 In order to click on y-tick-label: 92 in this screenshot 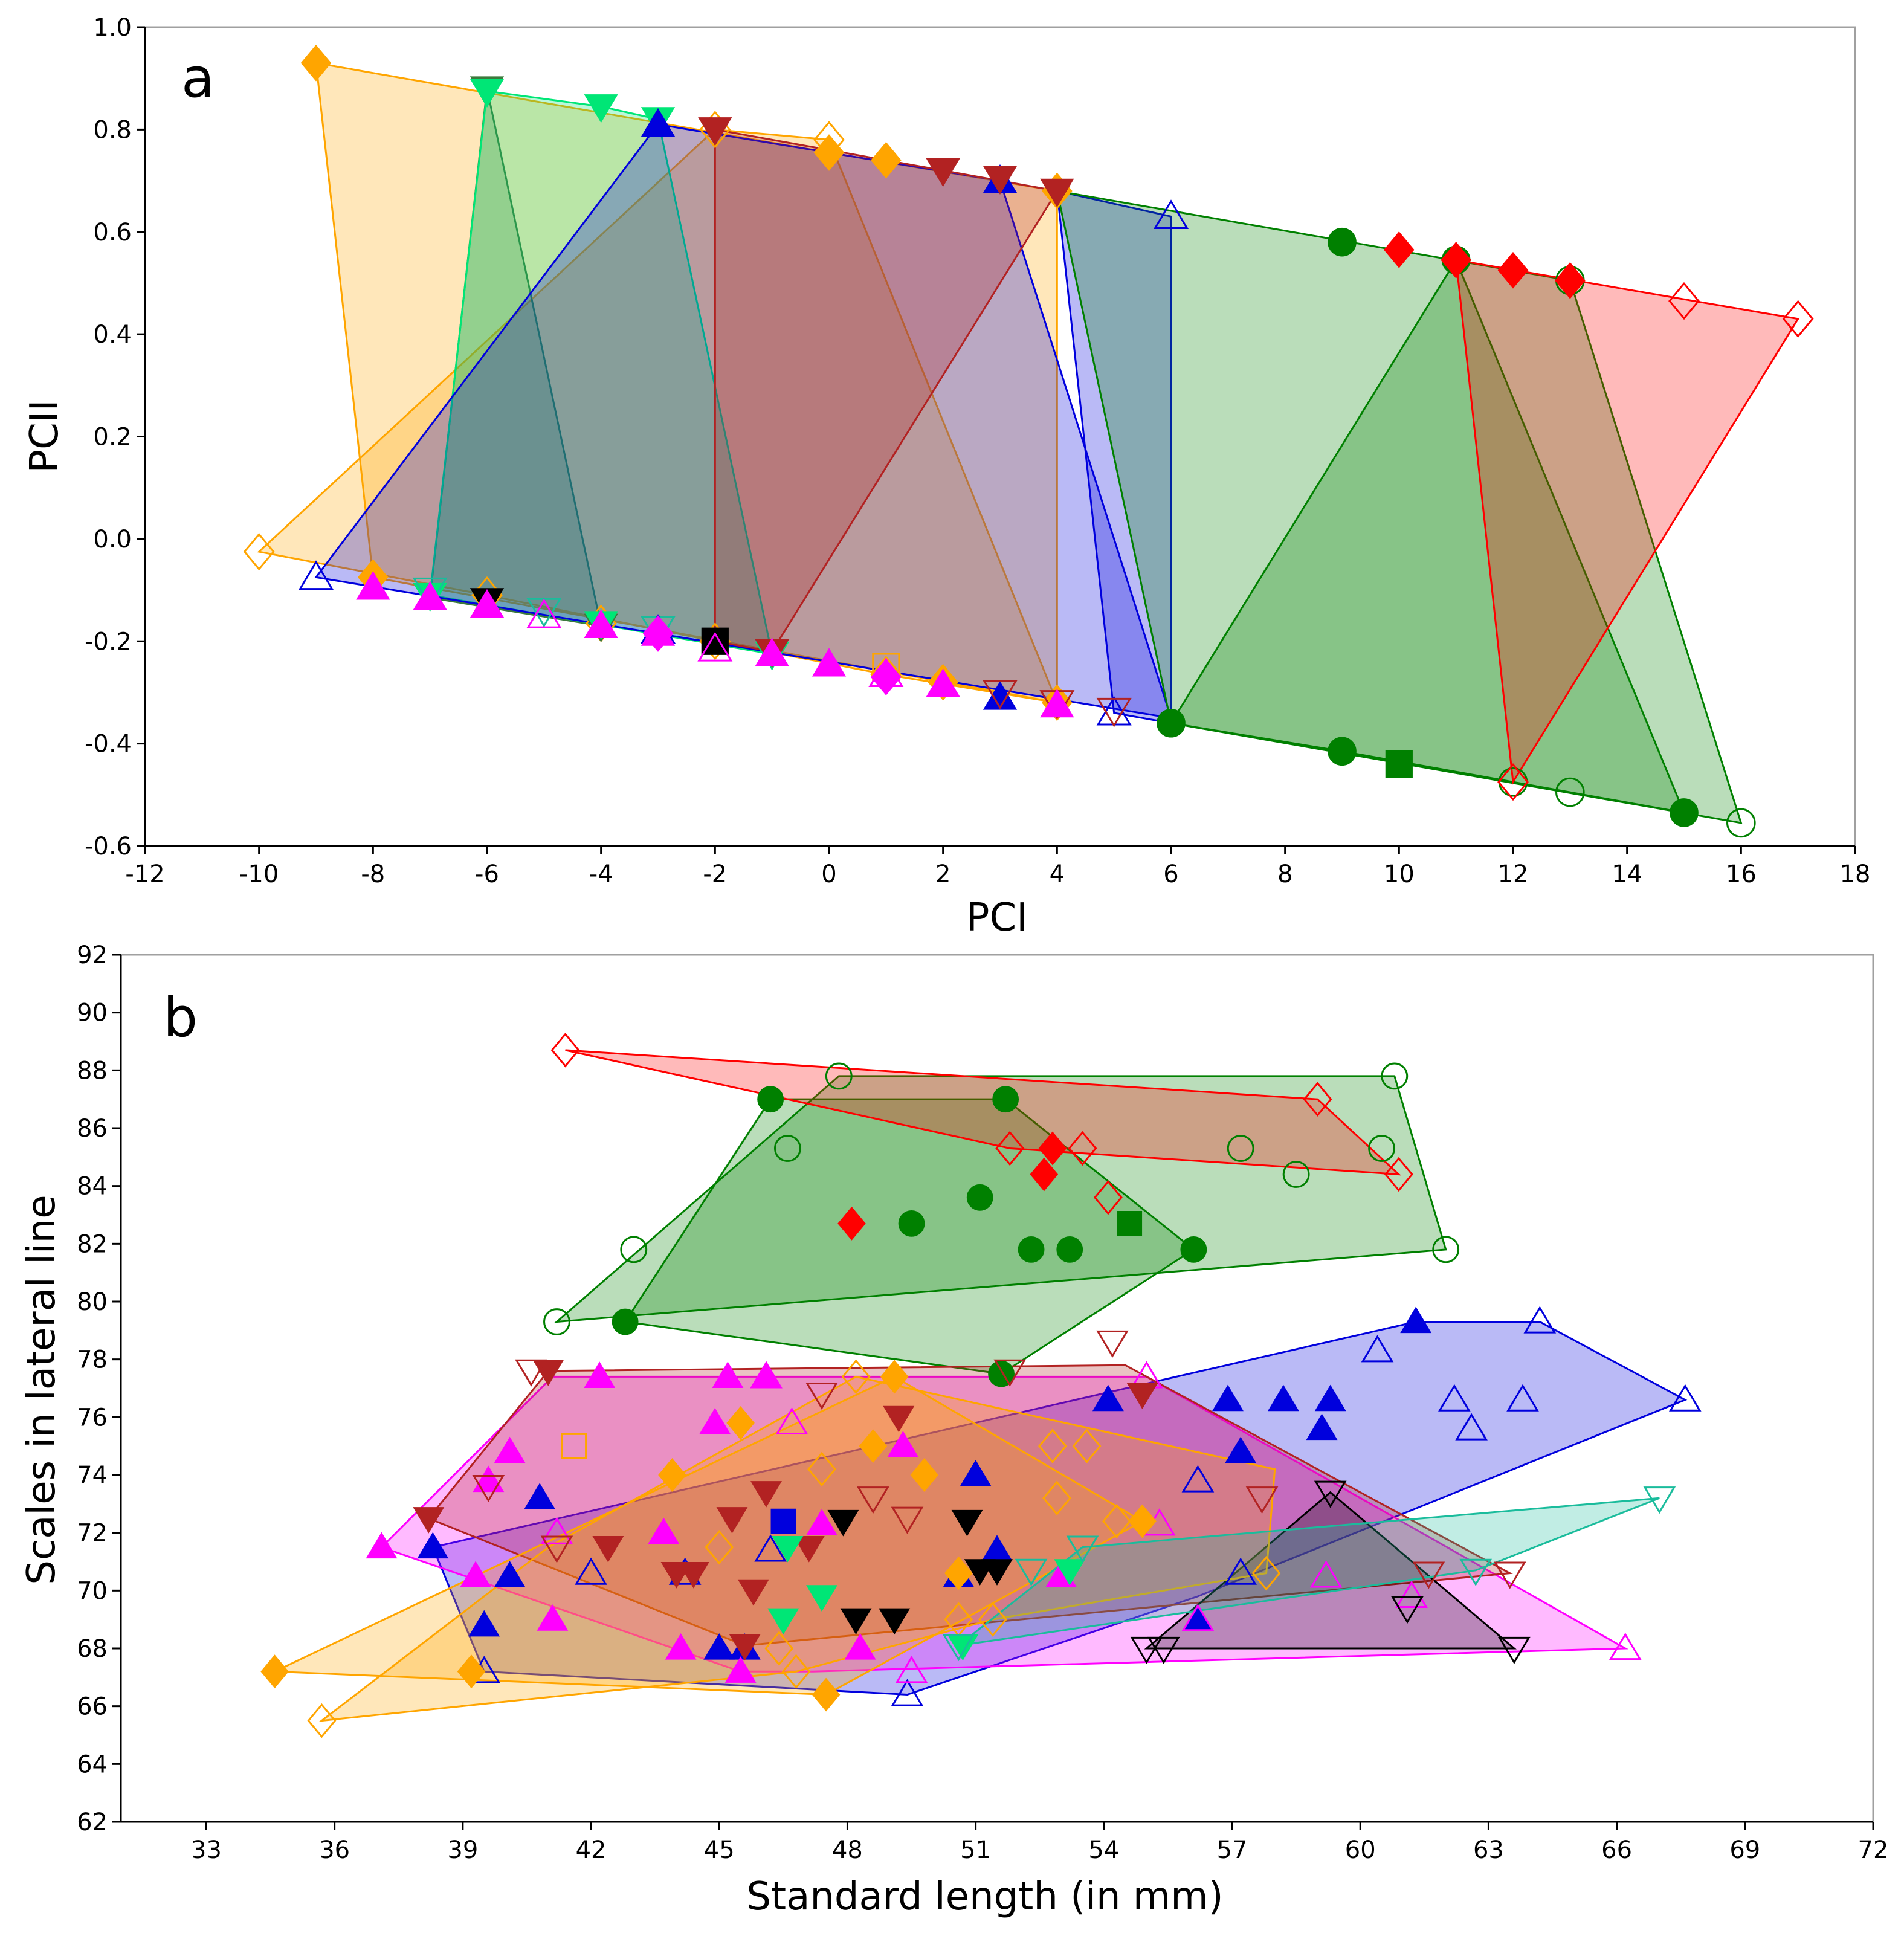, I will do `click(92, 955)`.